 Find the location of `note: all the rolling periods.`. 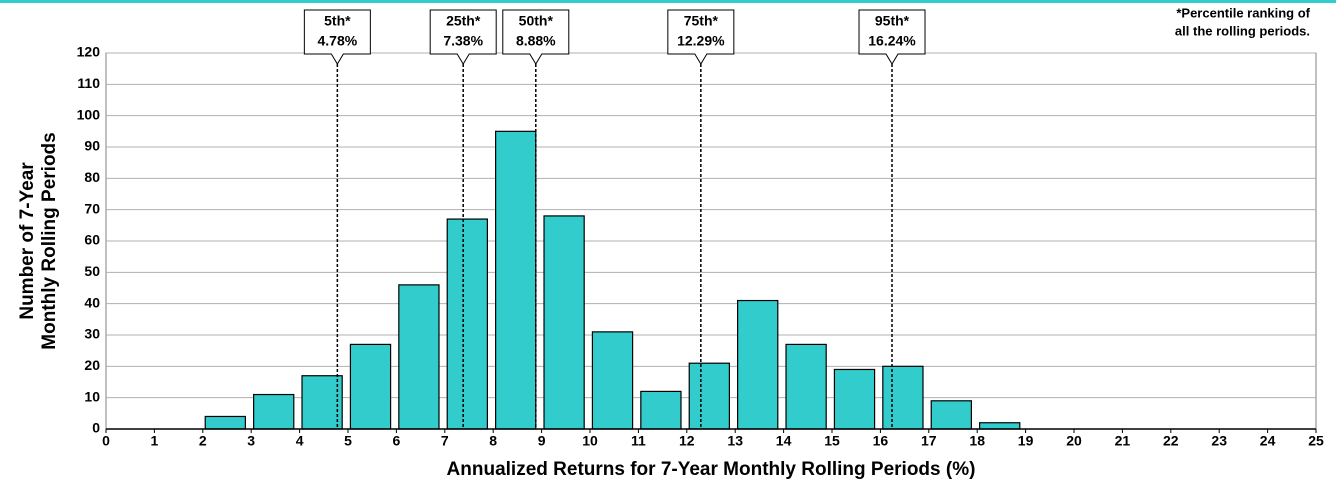

note: all the rolling periods. is located at coordinates (1242, 30).